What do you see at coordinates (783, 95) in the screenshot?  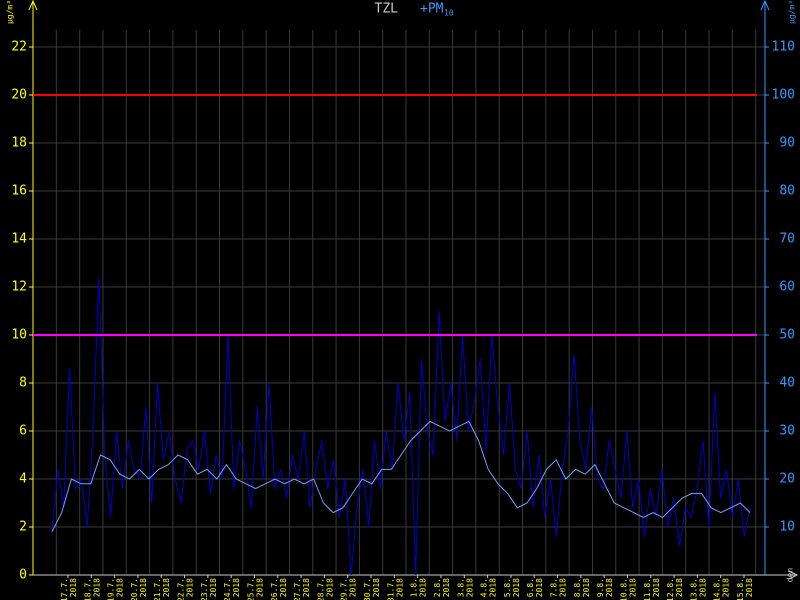 I see `y2-tick-label: 100` at bounding box center [783, 95].